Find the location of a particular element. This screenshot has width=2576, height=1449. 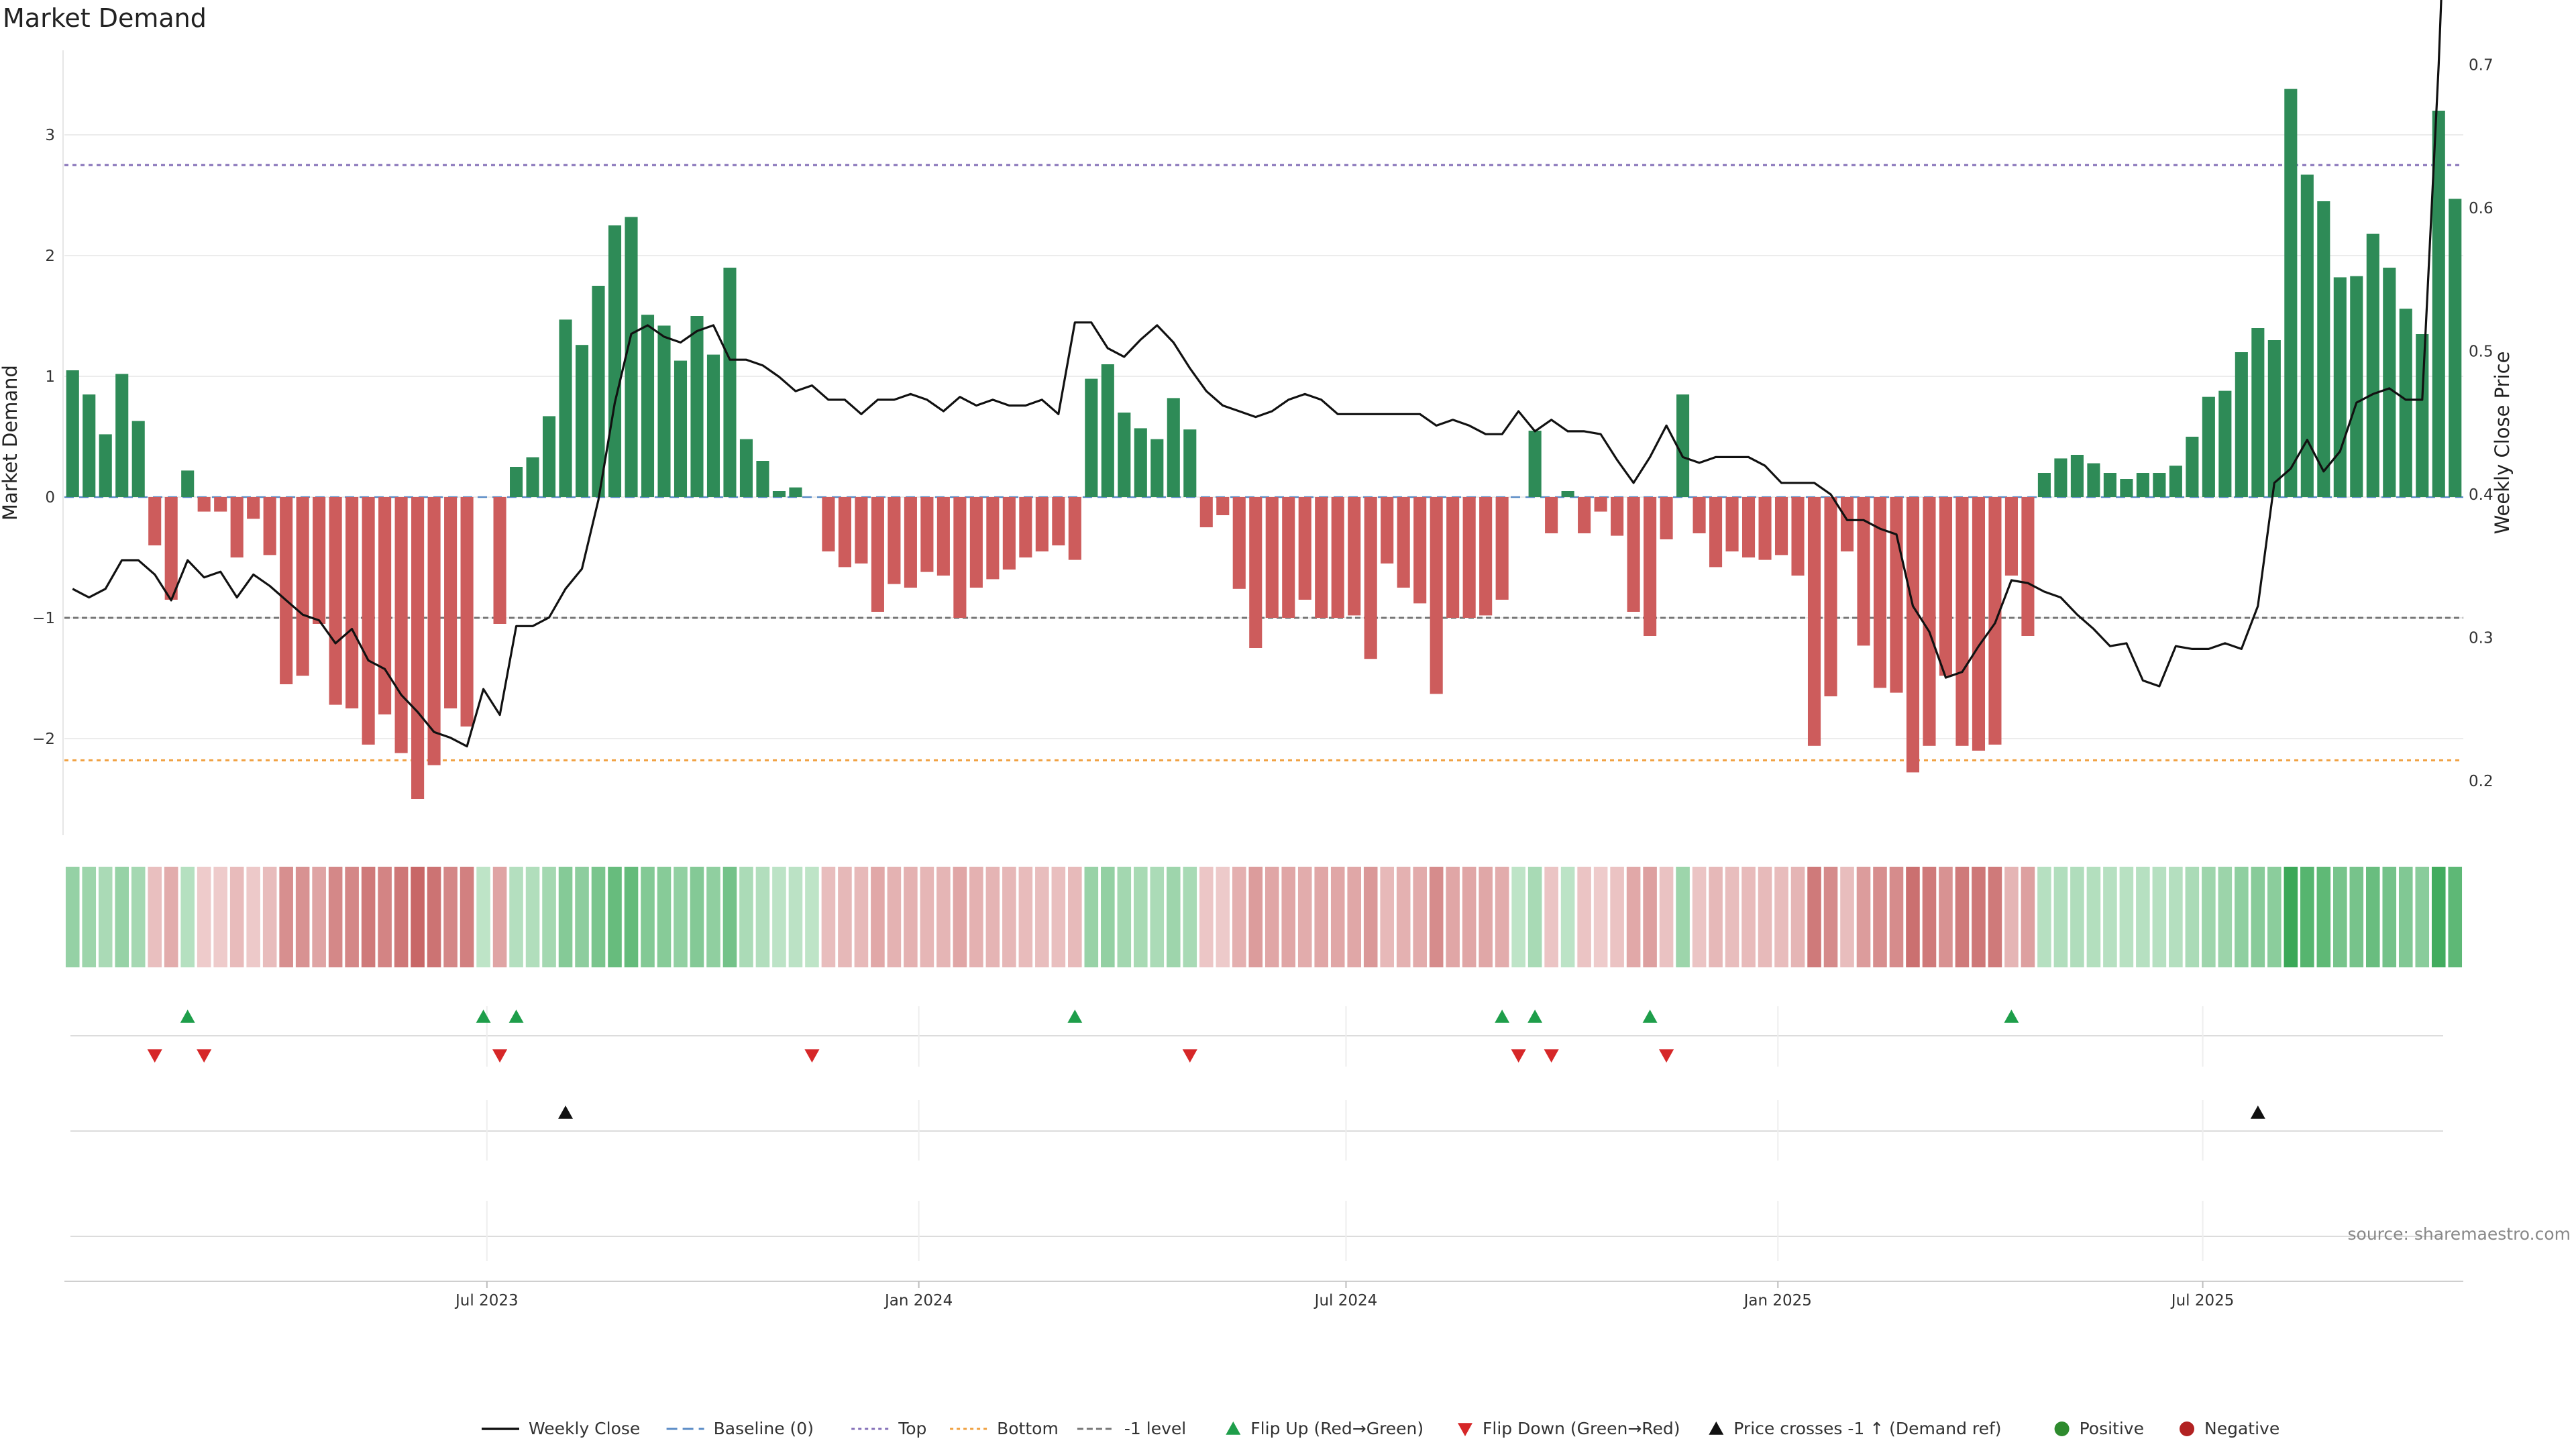

x-tick-label: Jan 2025 is located at coordinates (1777, 1300).